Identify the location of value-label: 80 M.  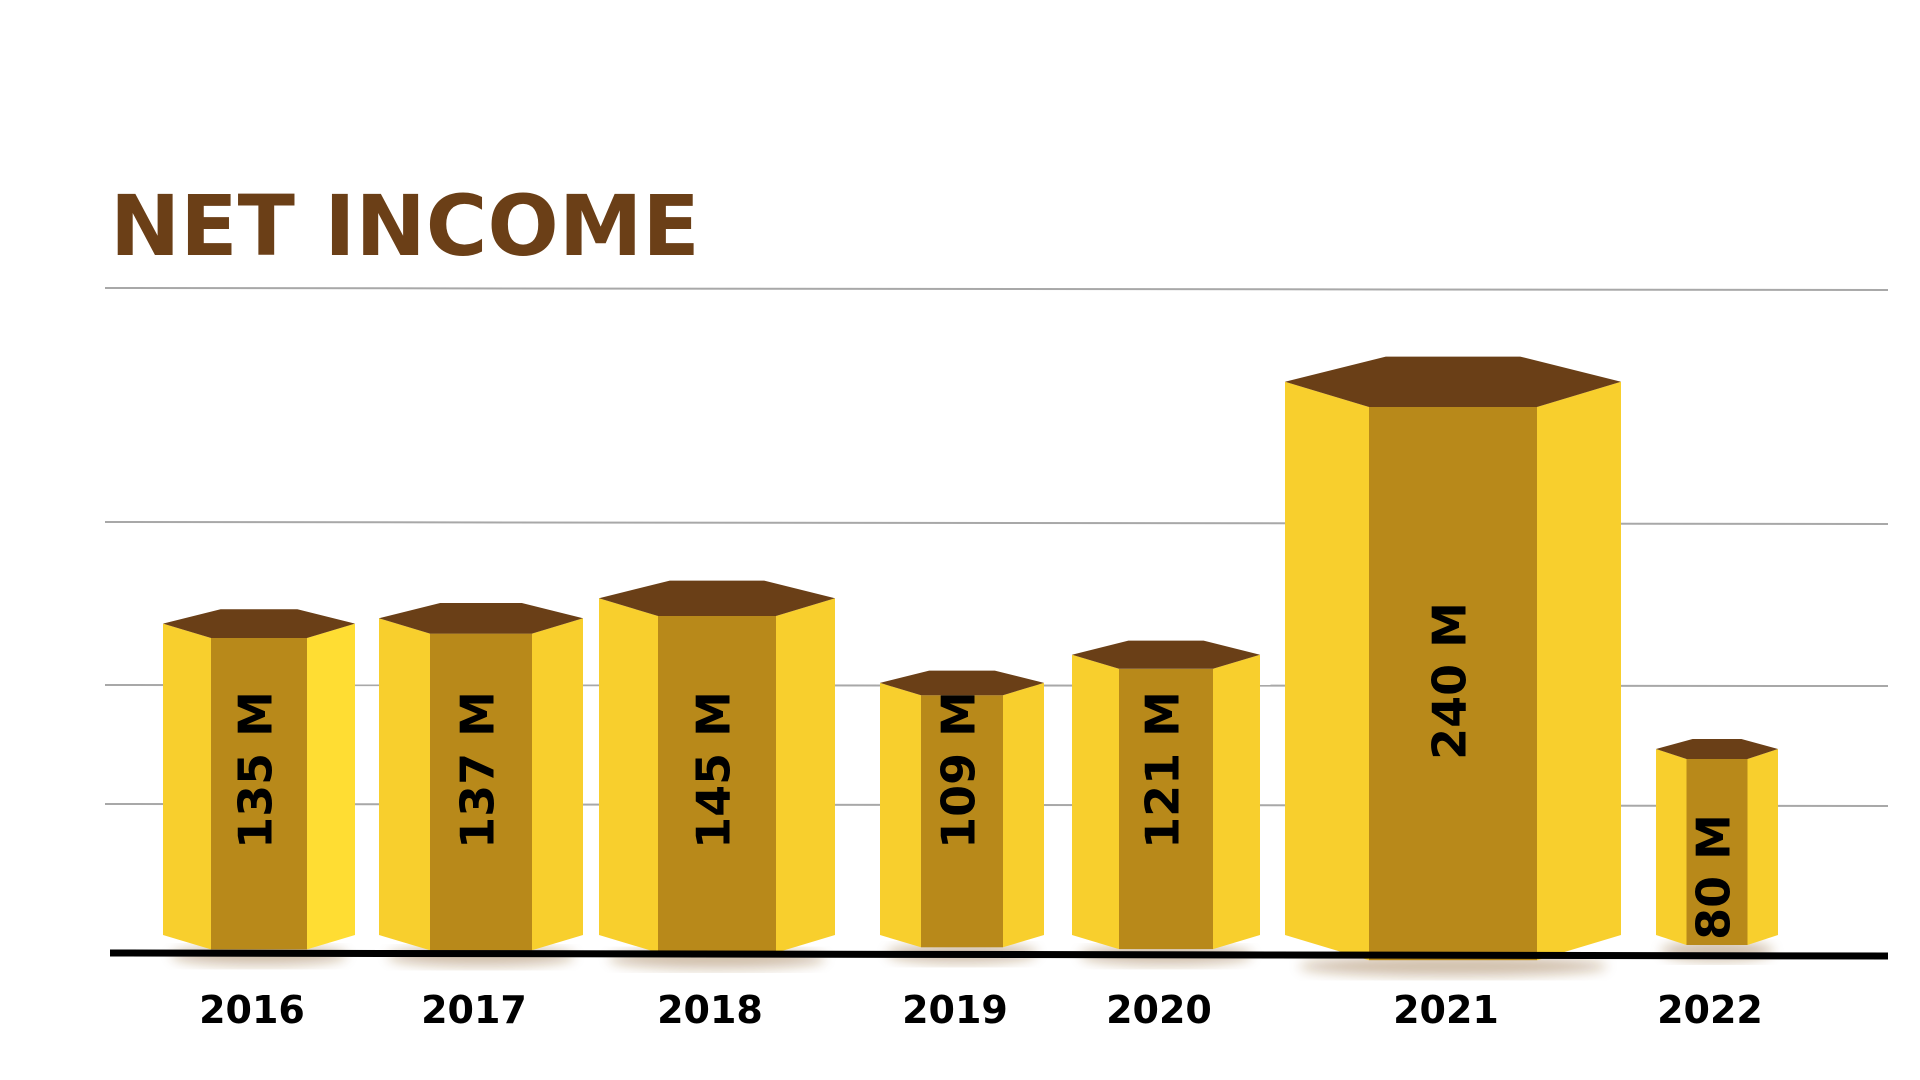
(1714, 877).